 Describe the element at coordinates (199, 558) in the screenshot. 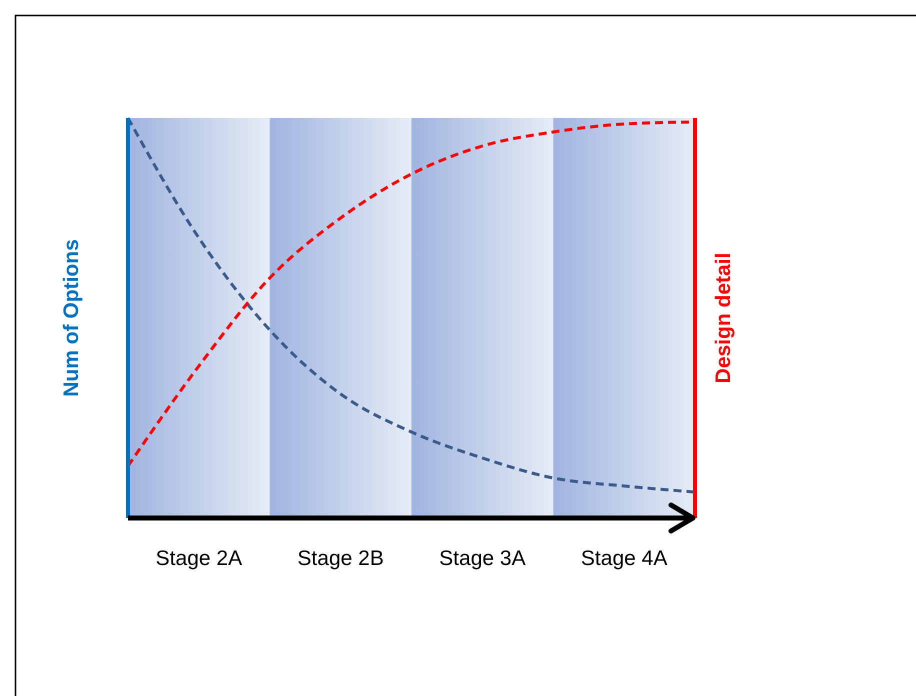

I see `x-tick-label: Stage 2A` at that location.